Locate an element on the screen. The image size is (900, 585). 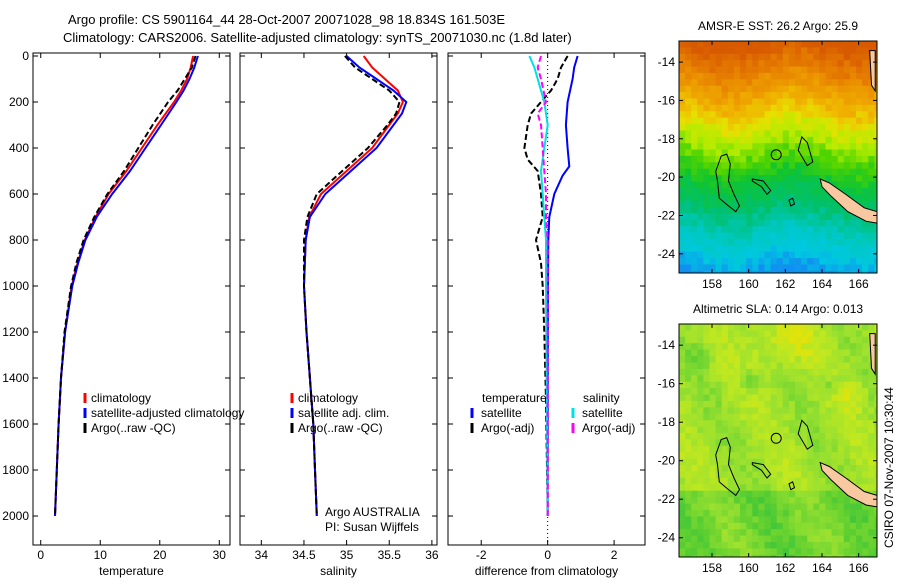
x-tick-label: 20 is located at coordinates (160, 555).